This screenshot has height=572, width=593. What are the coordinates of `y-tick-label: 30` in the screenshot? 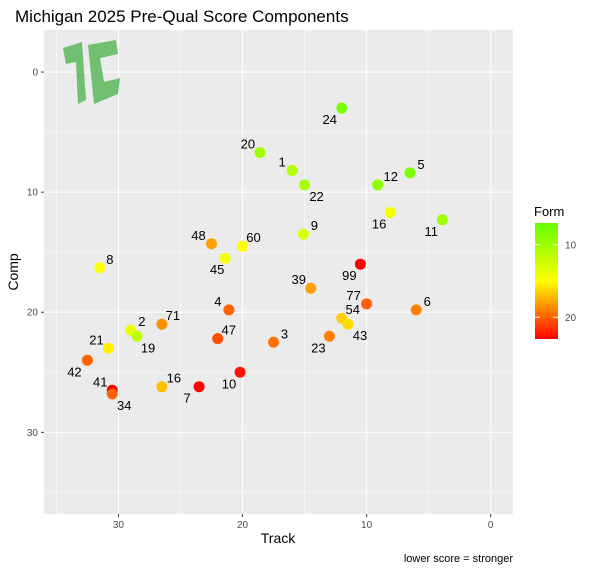 It's located at (33, 433).